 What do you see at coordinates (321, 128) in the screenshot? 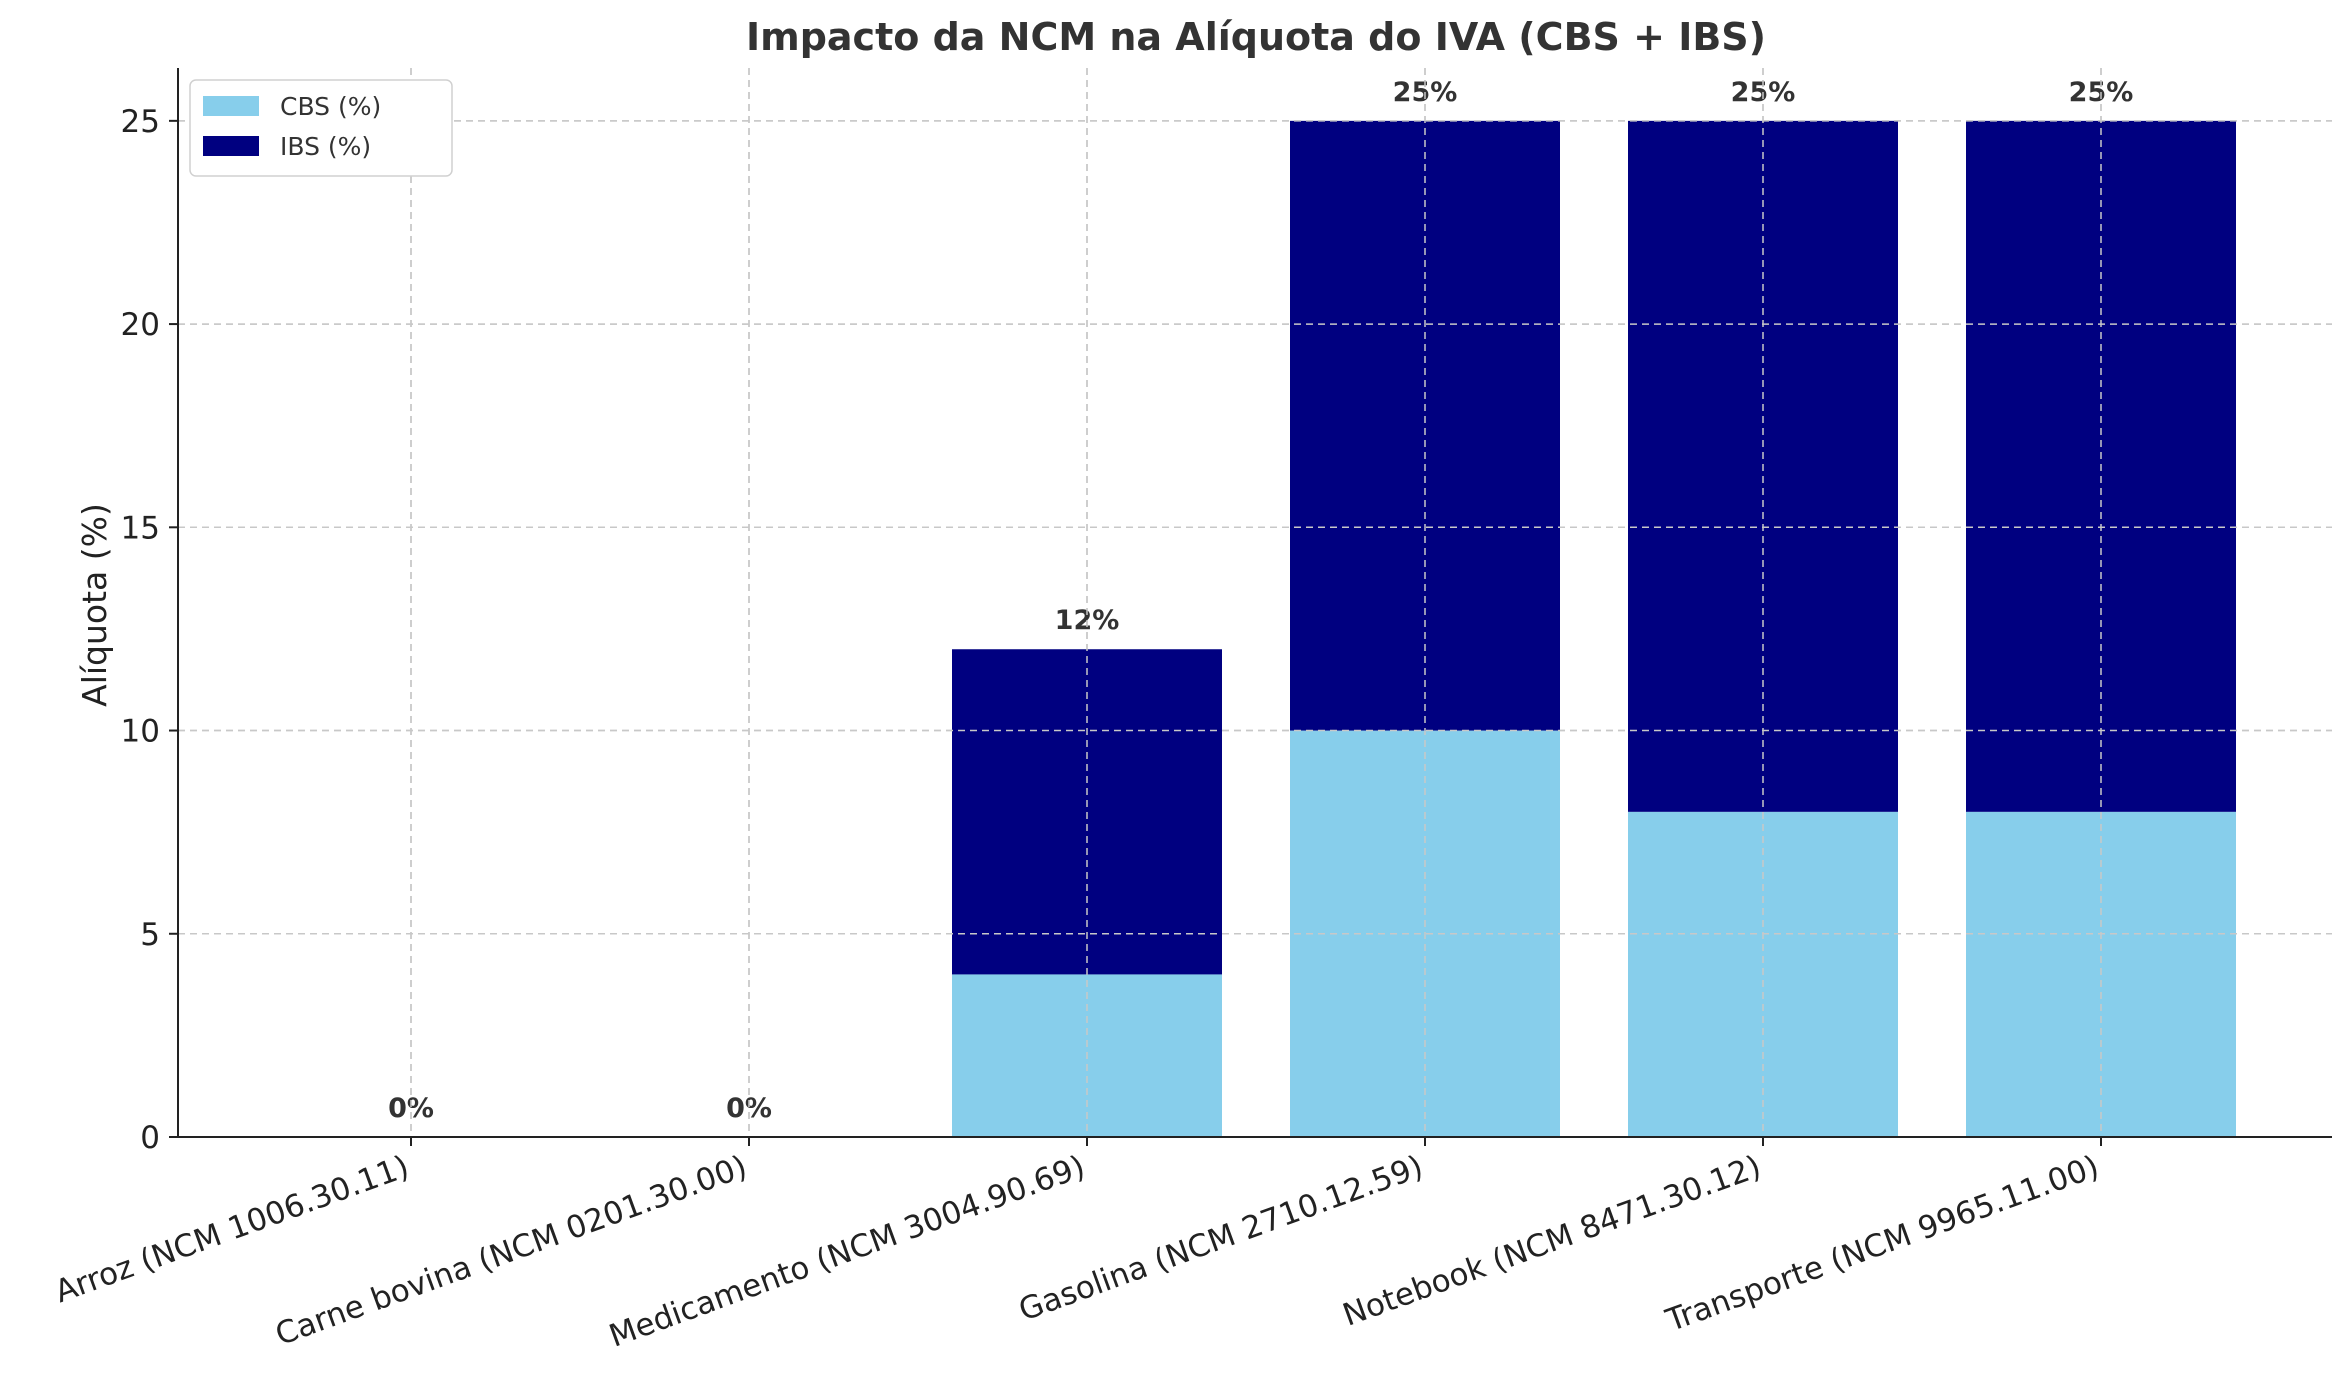
I see `legend: CBS (%) IBS (%)` at bounding box center [321, 128].